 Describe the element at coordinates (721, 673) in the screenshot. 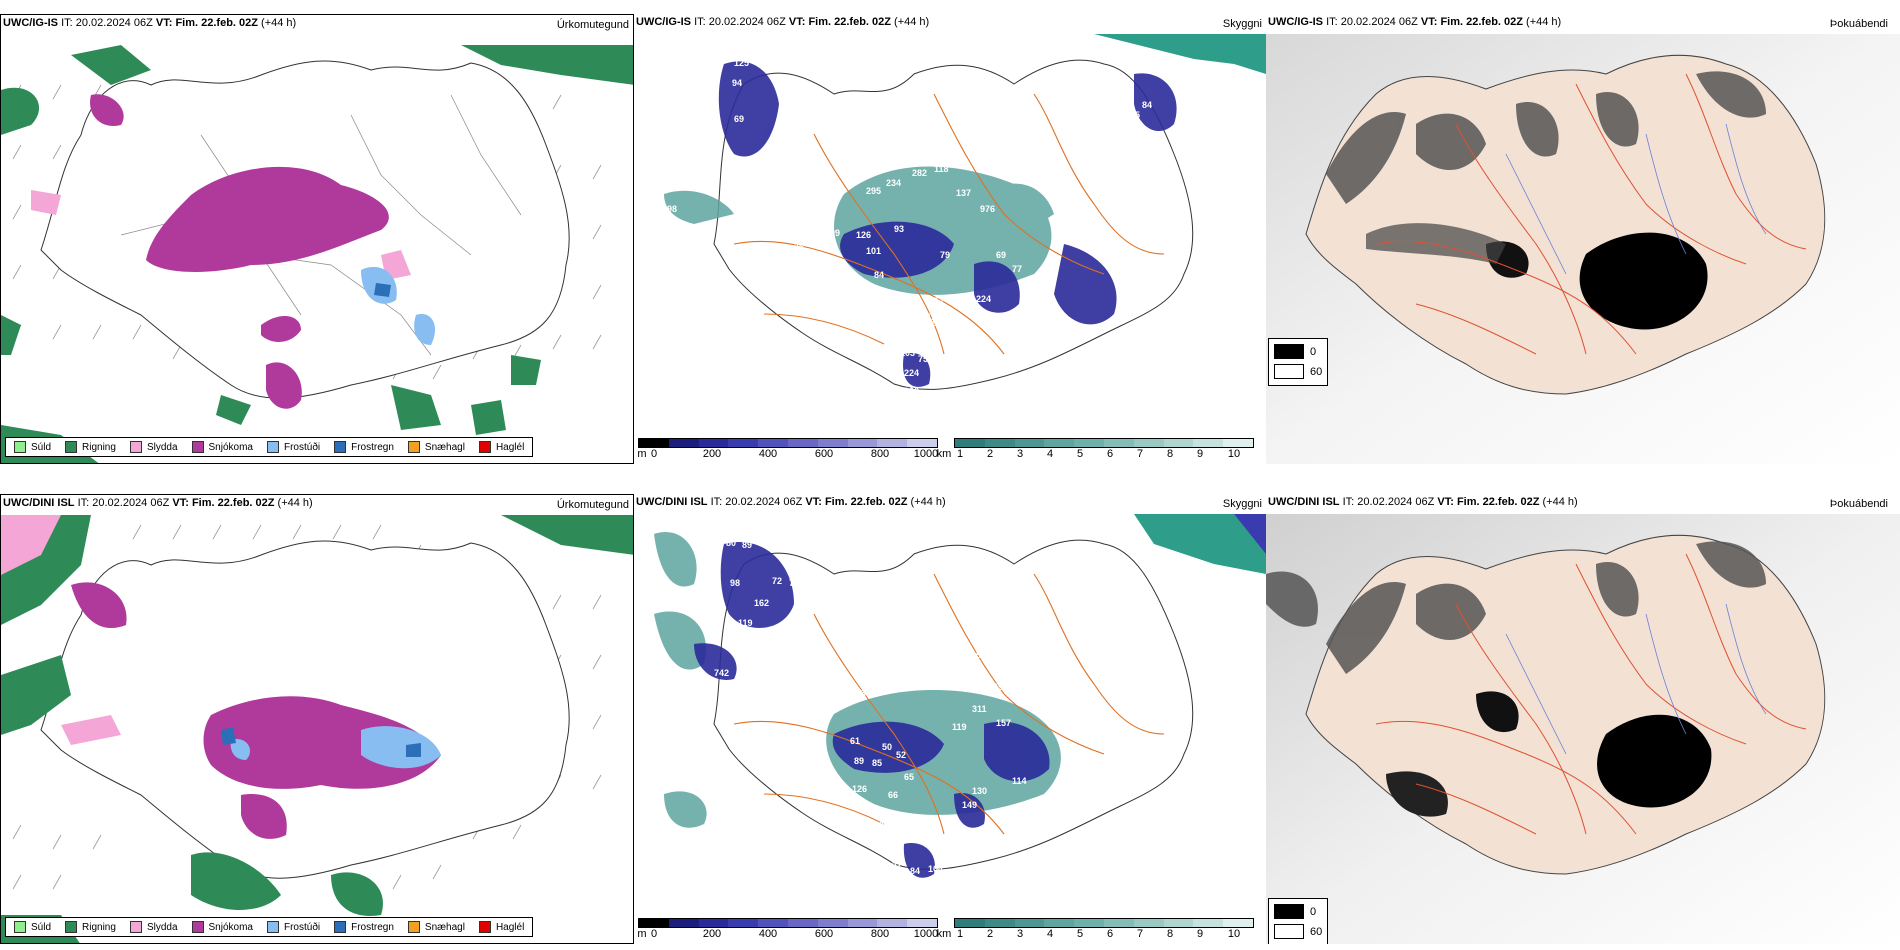

I see `vis-value: 742` at that location.